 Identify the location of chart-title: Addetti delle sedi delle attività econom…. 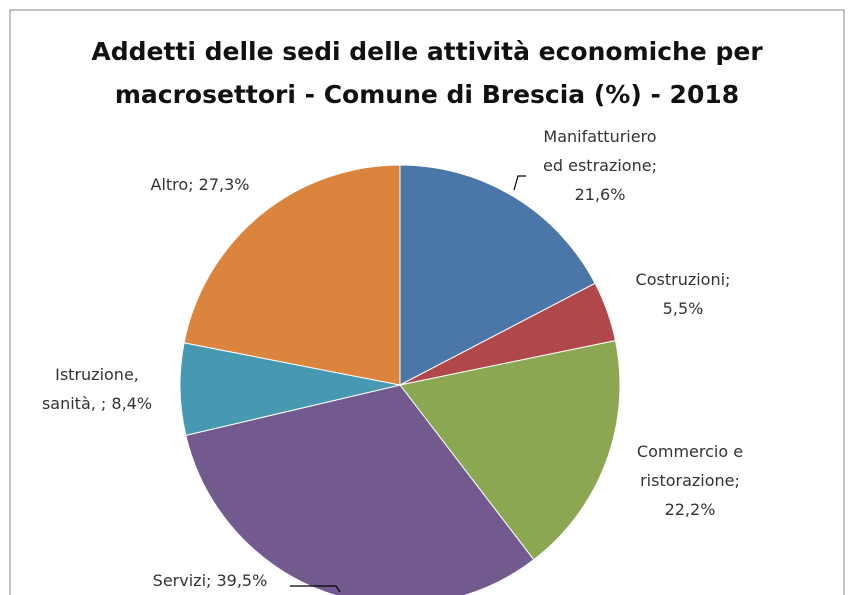
(427, 51).